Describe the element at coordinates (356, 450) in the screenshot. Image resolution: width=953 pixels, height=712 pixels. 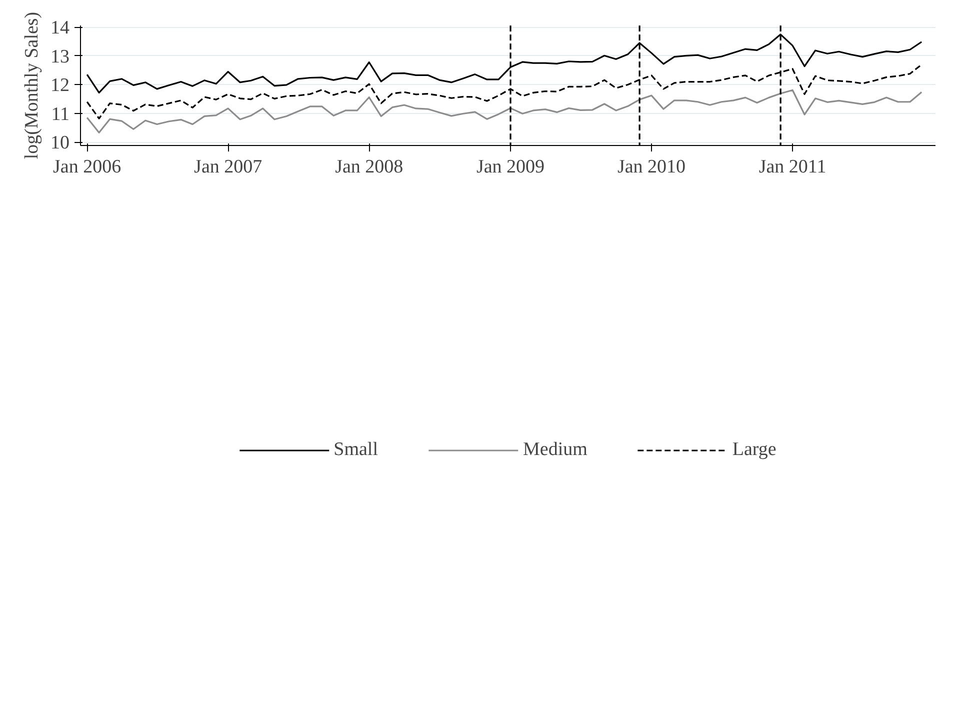
I see `legend-label: Small` at that location.